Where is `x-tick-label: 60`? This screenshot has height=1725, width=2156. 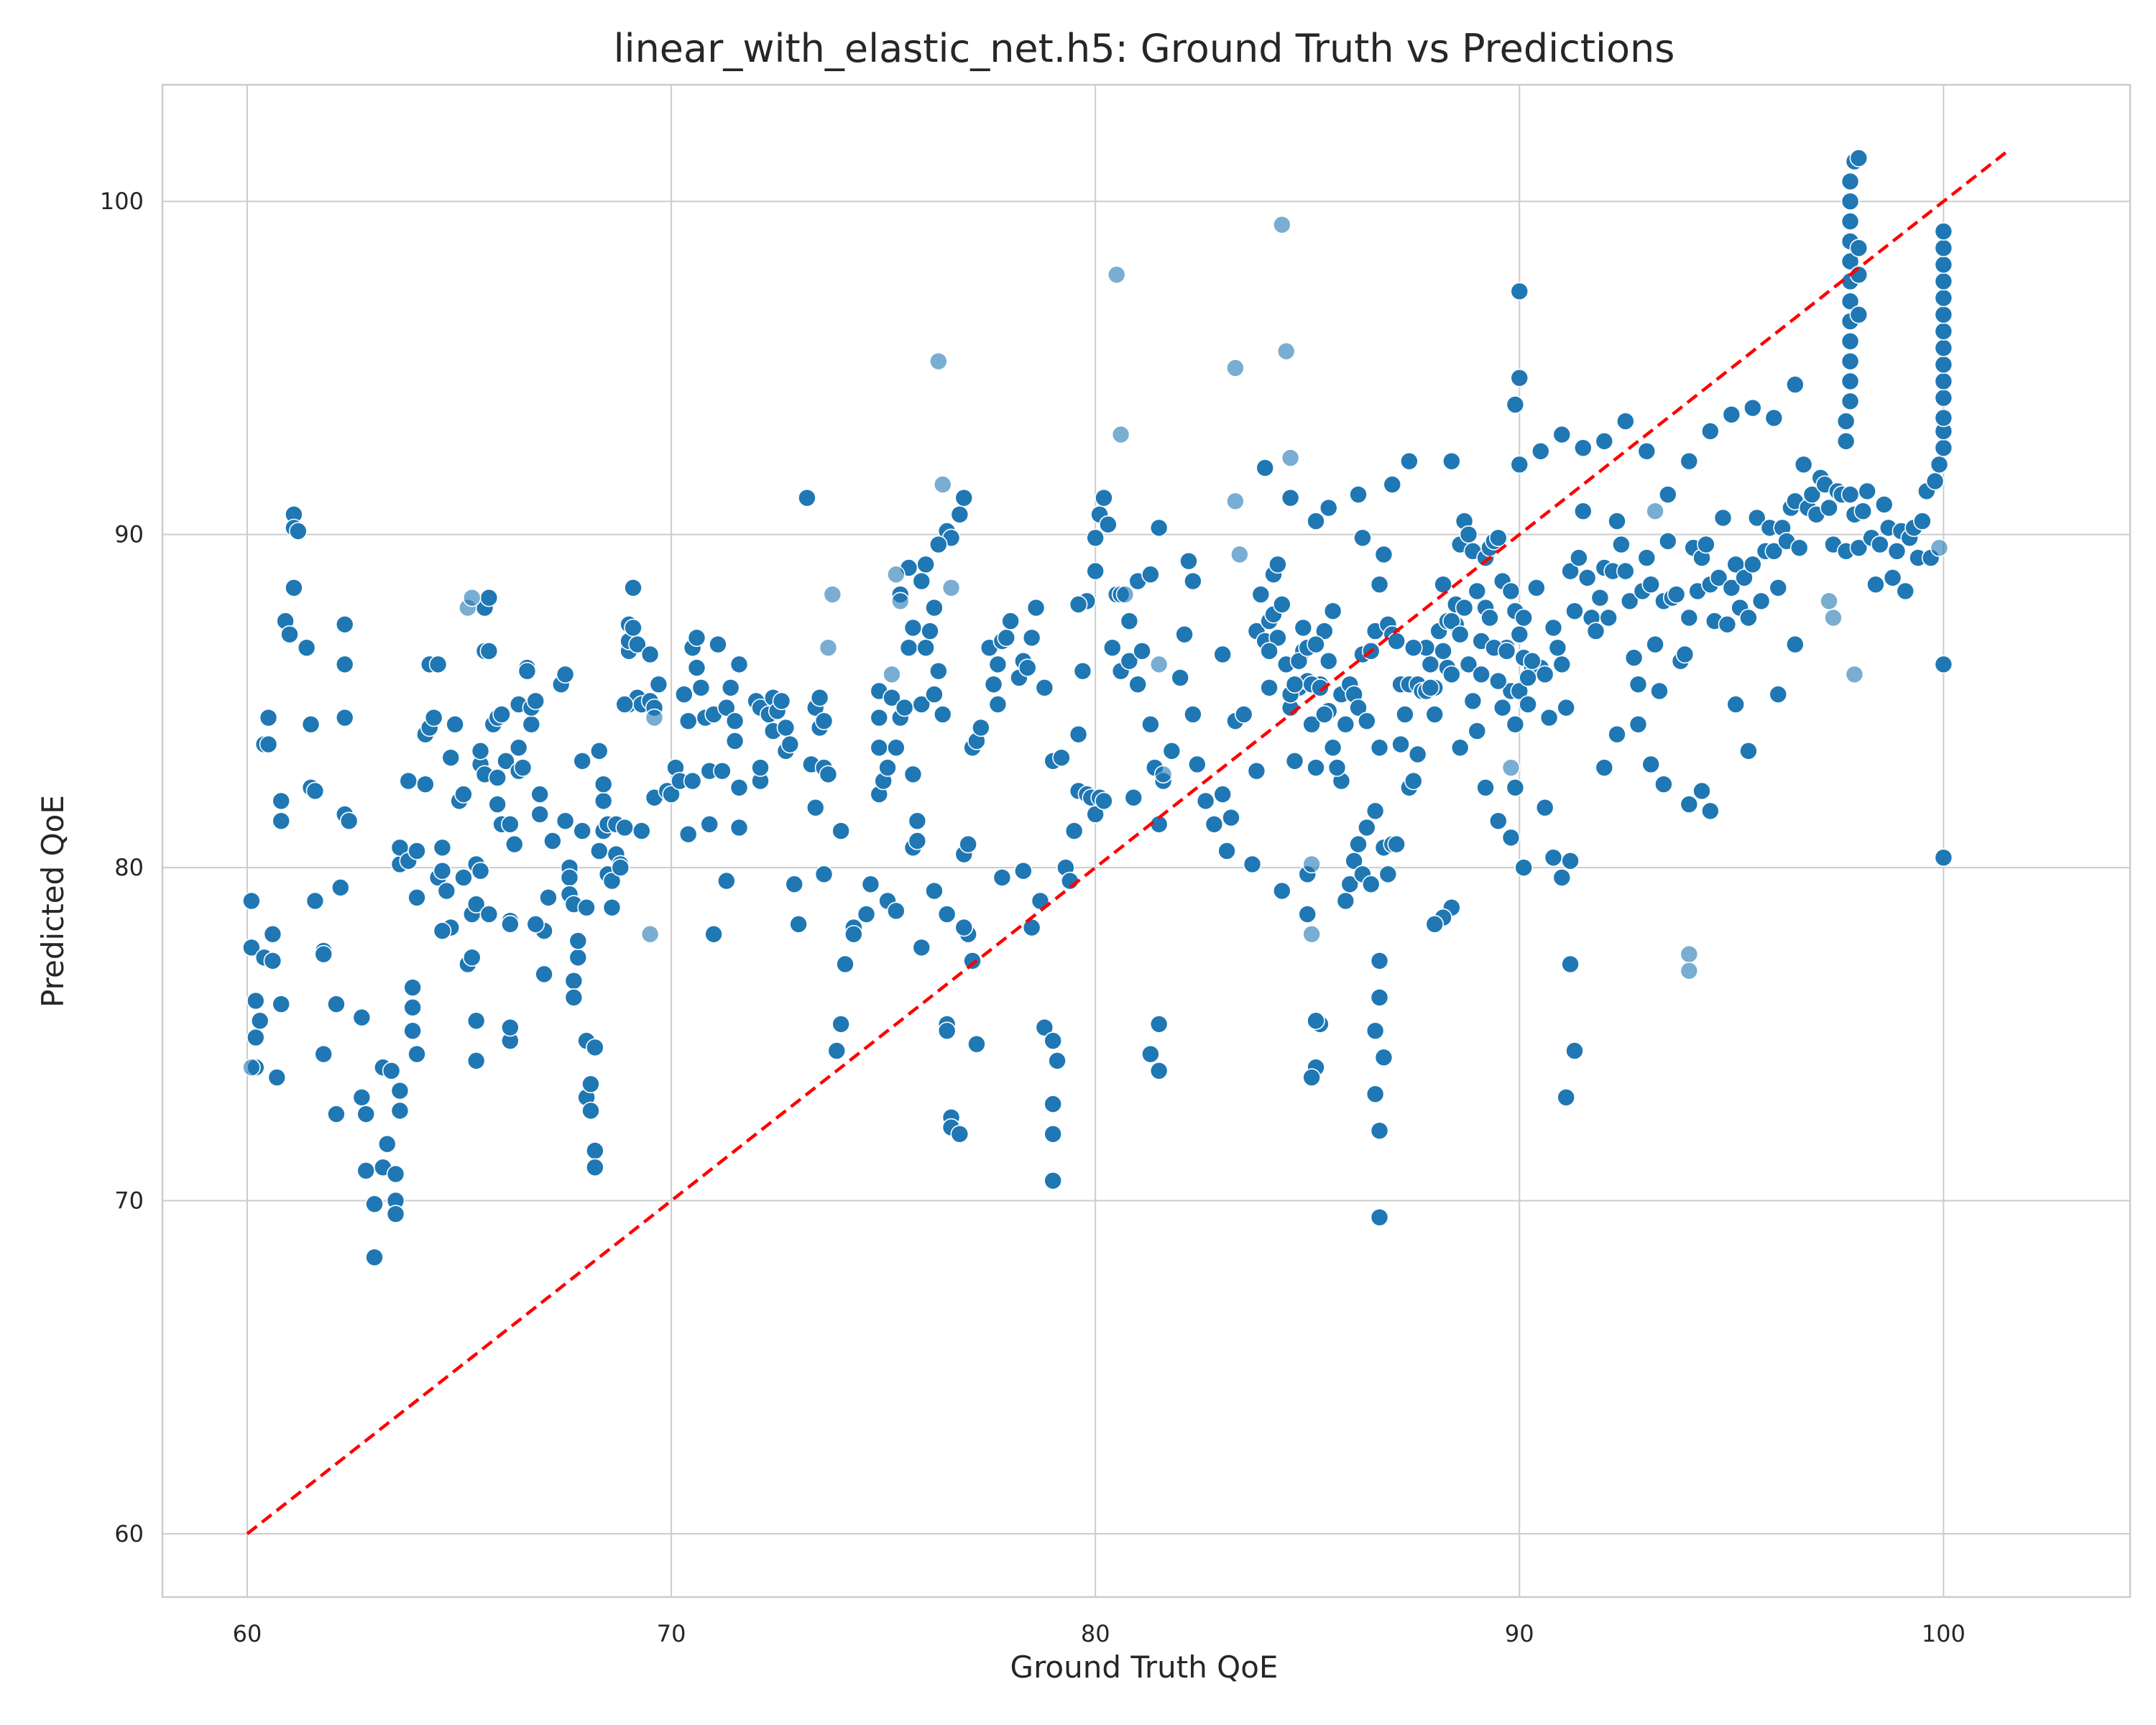 x-tick-label: 60 is located at coordinates (248, 1633).